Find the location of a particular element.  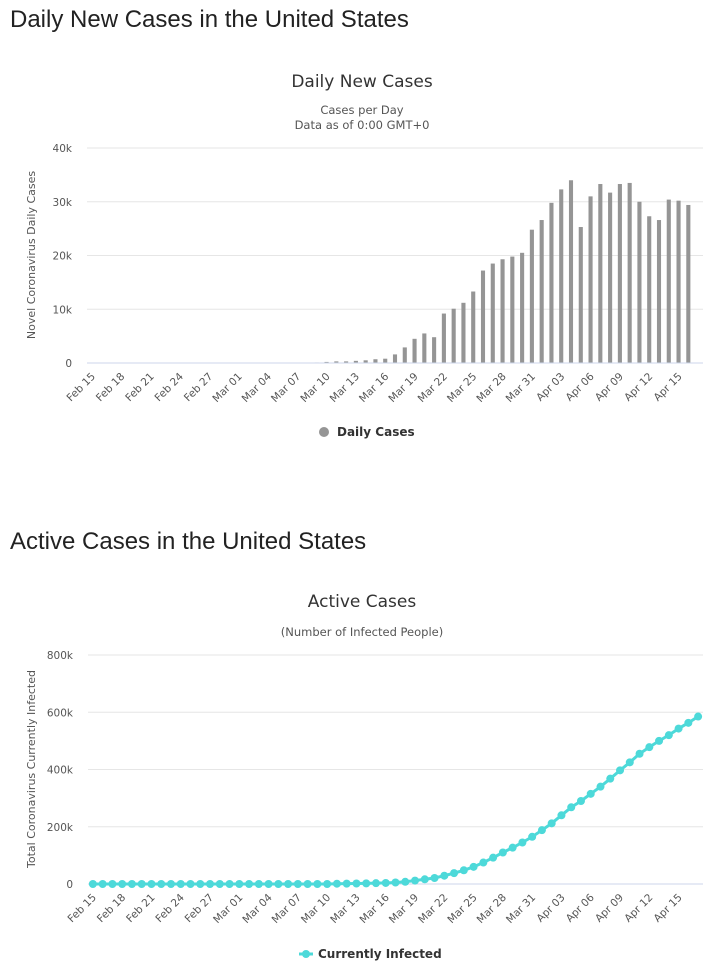

legend-label: Currently Infected is located at coordinates (380, 954).